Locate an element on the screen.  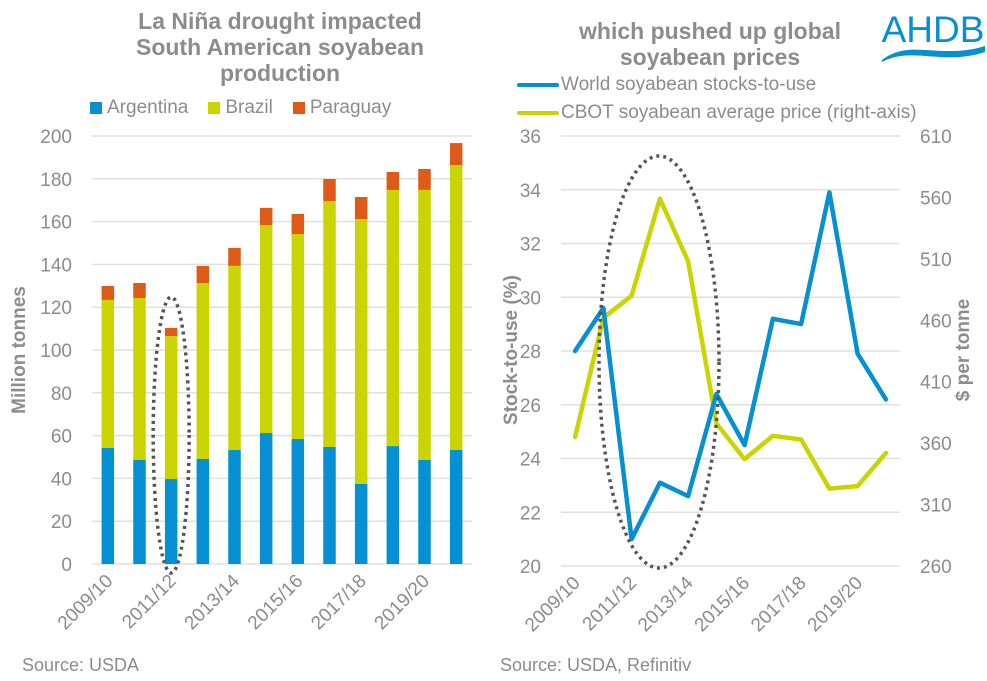
legend-label-stocks: World soyabean stocks-to-use is located at coordinates (689, 84).